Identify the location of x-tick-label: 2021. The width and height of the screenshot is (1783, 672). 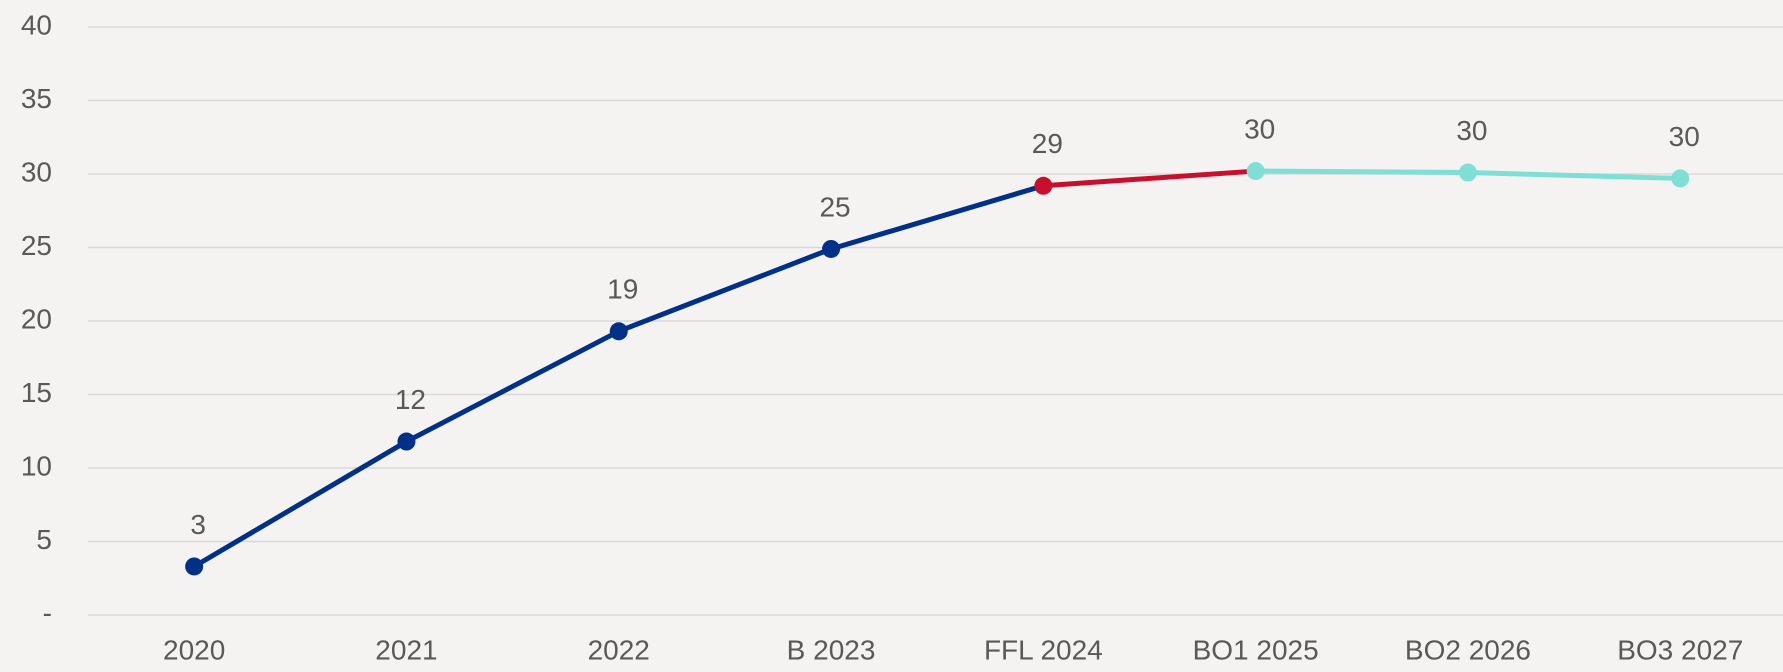
(406, 649).